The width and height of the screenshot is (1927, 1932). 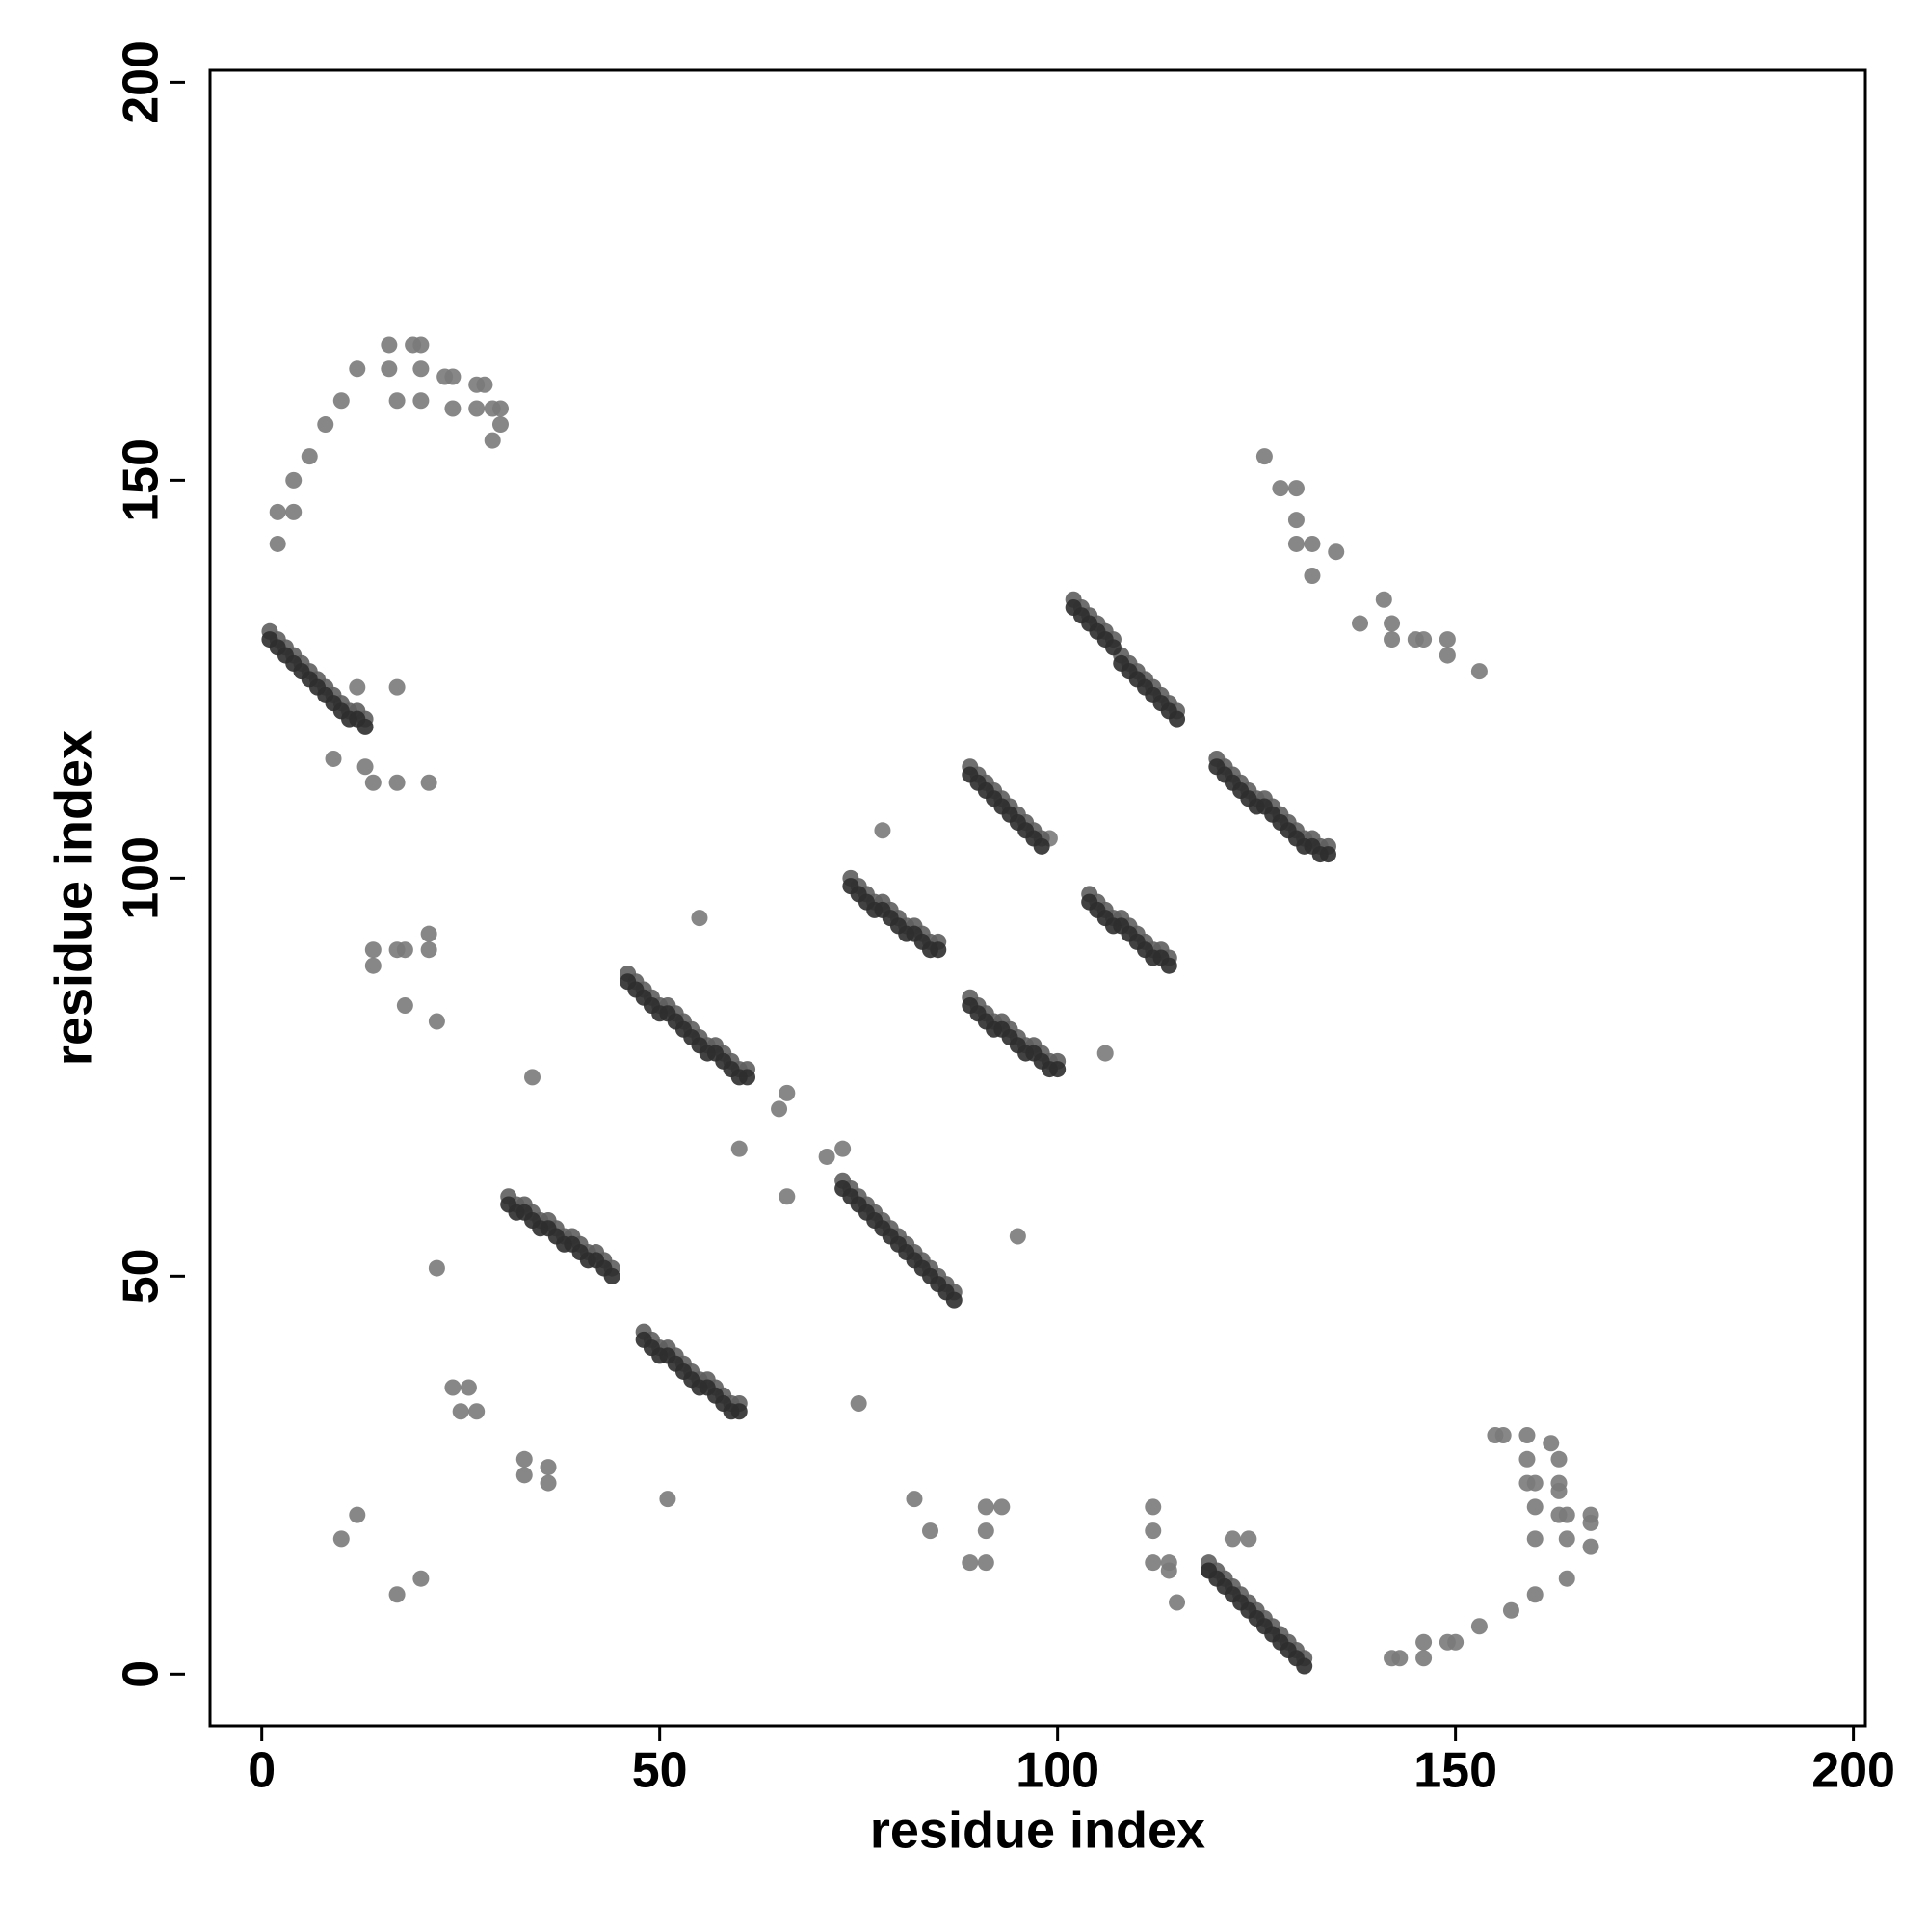 I want to click on x-tick-label: 0, so click(x=262, y=1771).